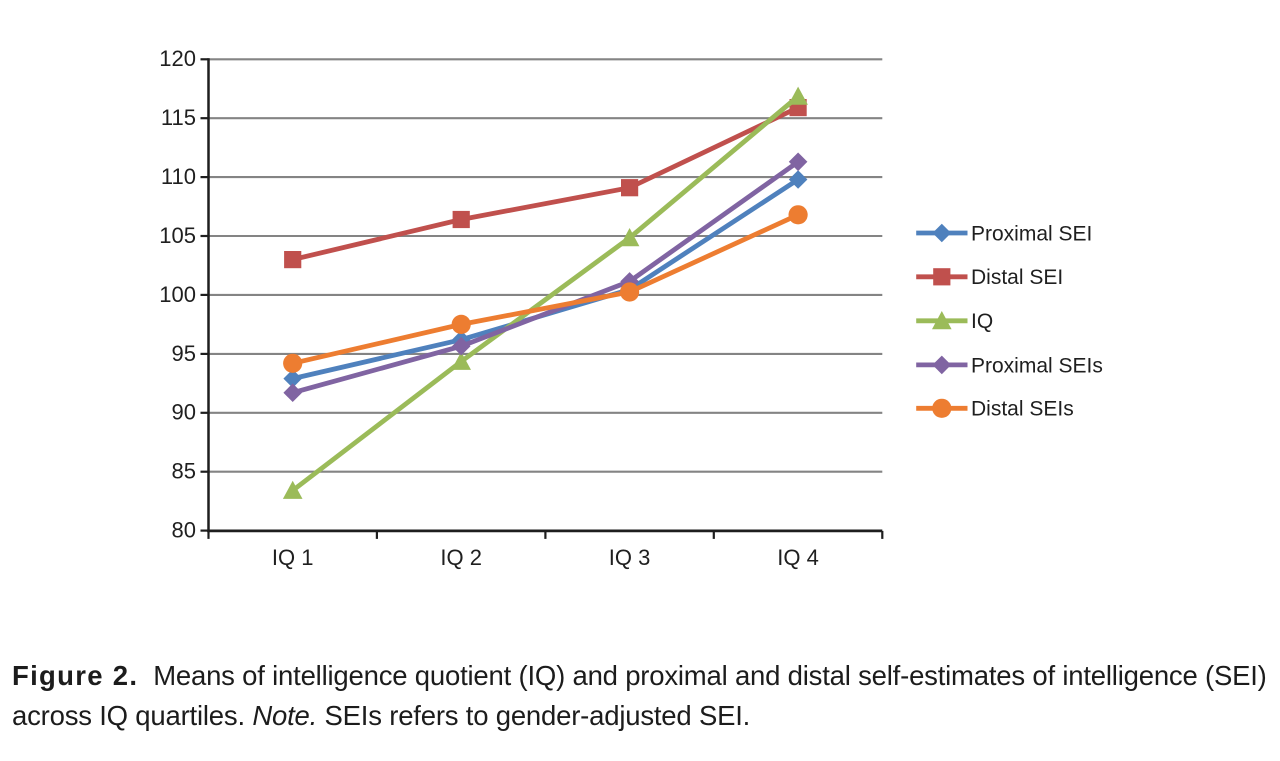 The image size is (1280, 761). What do you see at coordinates (1017, 277) in the screenshot?
I see `svg-text: Distal SEI` at bounding box center [1017, 277].